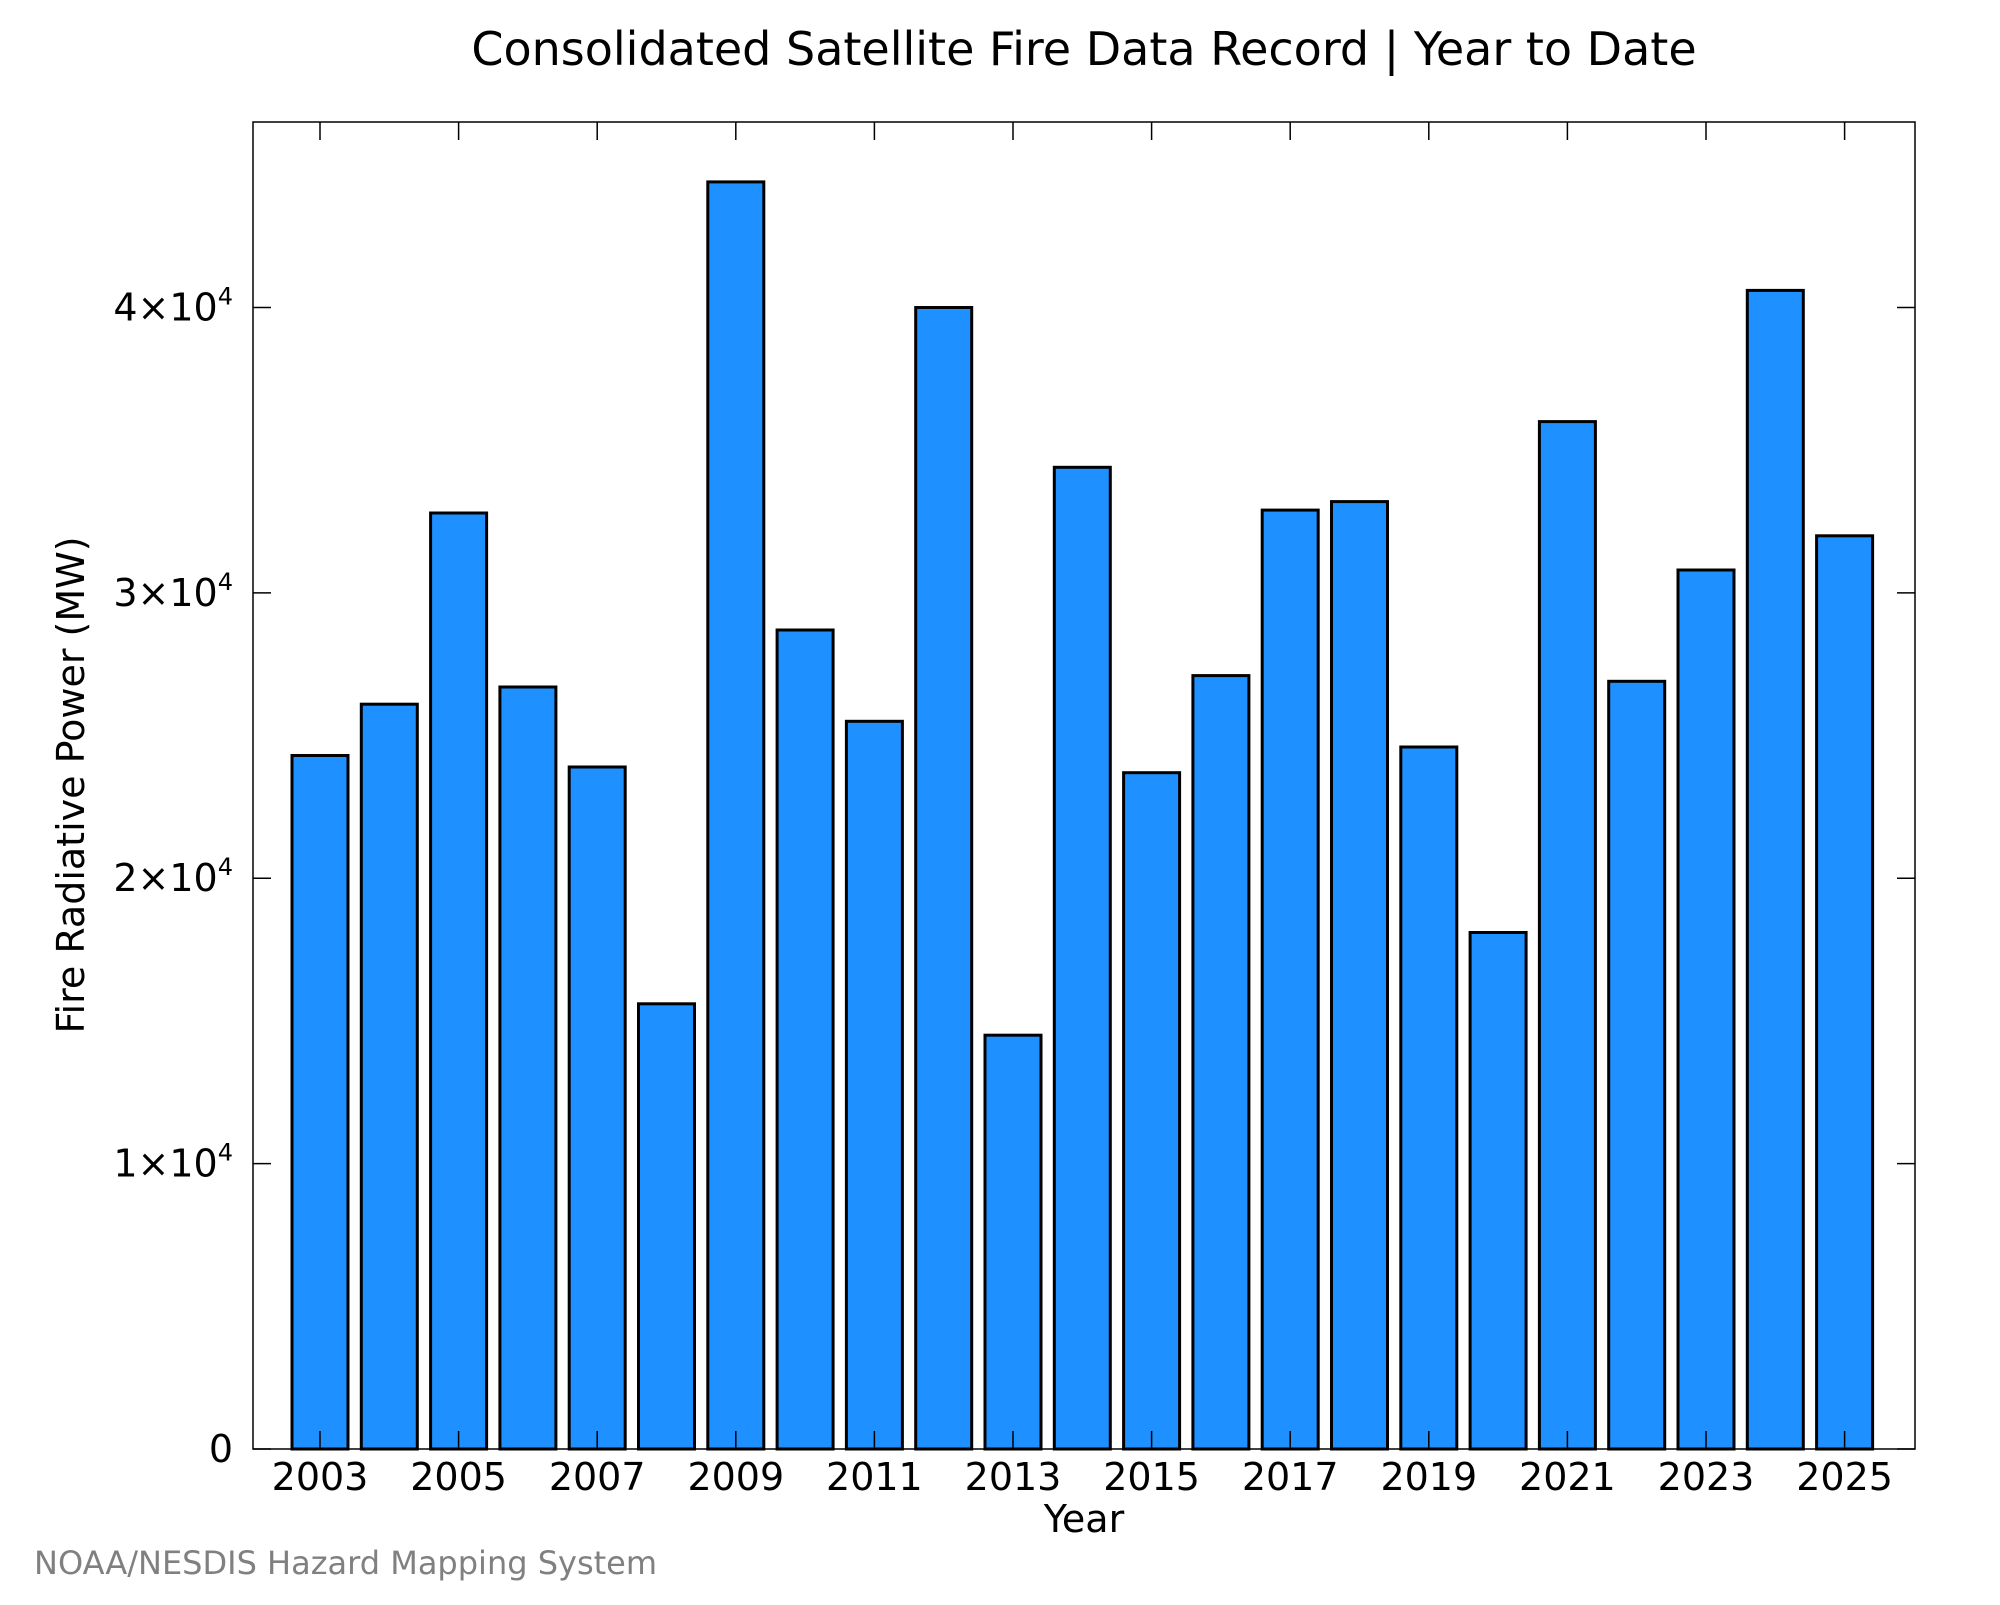  Describe the element at coordinates (1013, 1242) in the screenshot. I see `bar-2013` at that location.